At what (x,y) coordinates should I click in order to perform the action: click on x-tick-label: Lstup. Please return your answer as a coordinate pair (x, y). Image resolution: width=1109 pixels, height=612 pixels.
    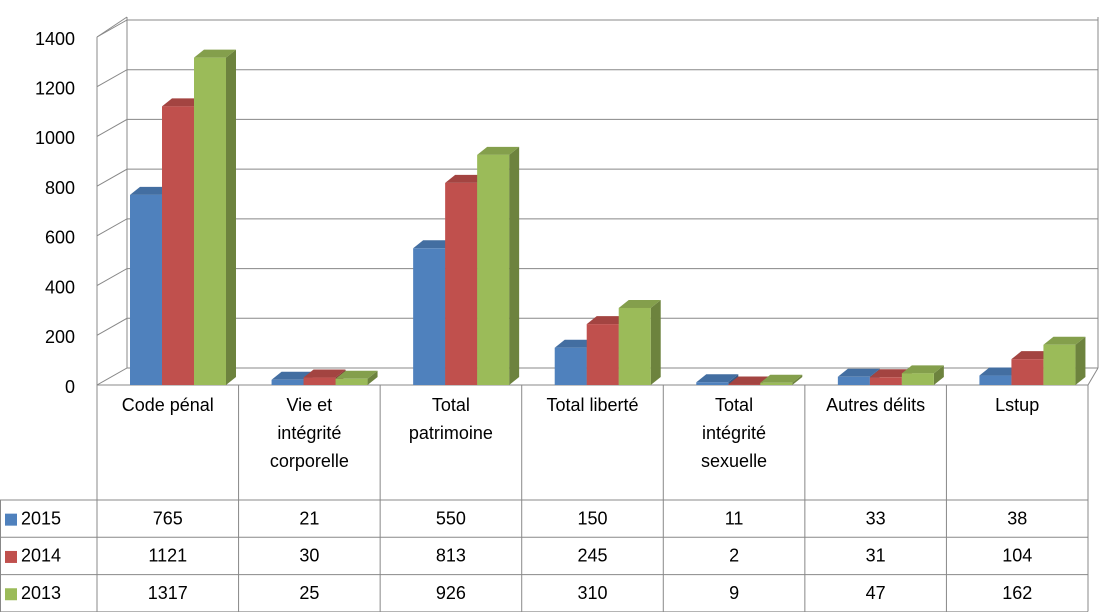
    Looking at the image, I should click on (1017, 405).